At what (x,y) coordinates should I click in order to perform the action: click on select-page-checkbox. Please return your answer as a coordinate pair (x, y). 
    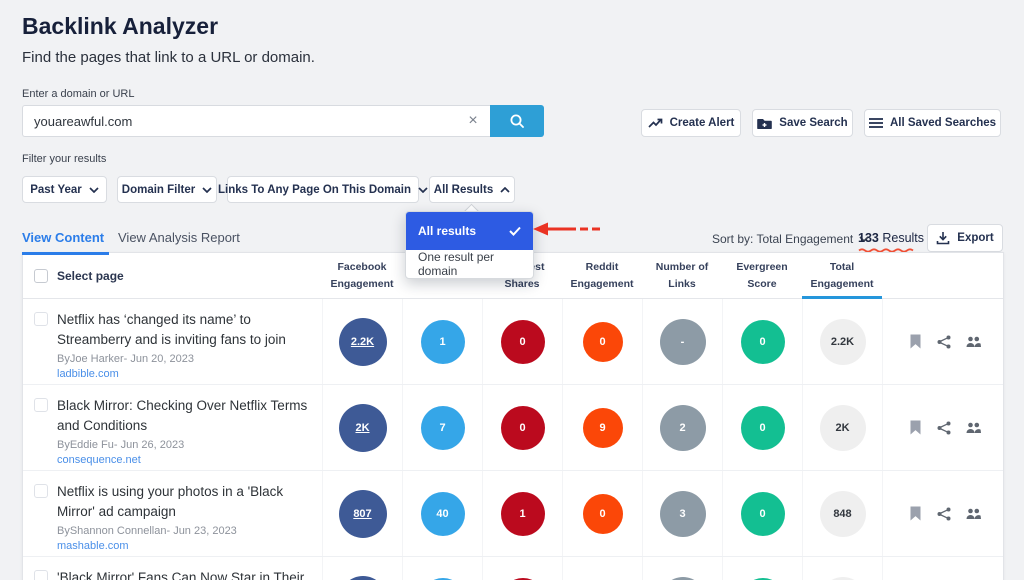
    Looking at the image, I should click on (41, 275).